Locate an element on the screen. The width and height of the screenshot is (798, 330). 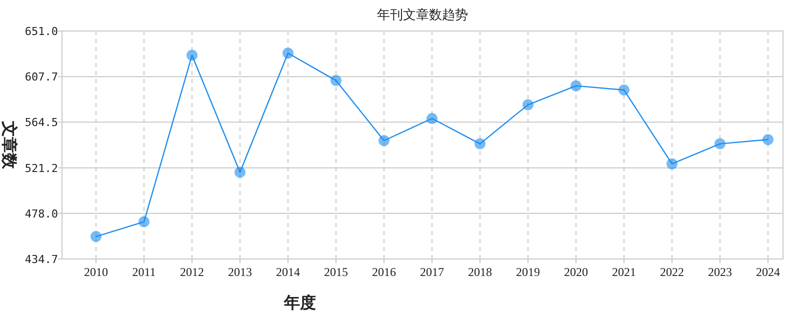
x-tick-label: 2017 is located at coordinates (432, 272).